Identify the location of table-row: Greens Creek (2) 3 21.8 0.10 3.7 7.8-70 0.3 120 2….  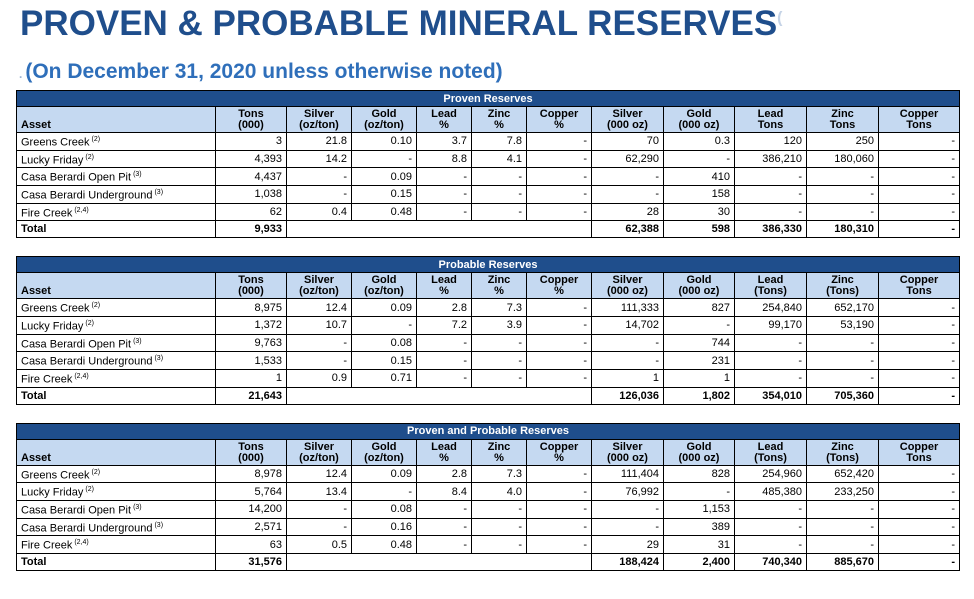
(488, 141).